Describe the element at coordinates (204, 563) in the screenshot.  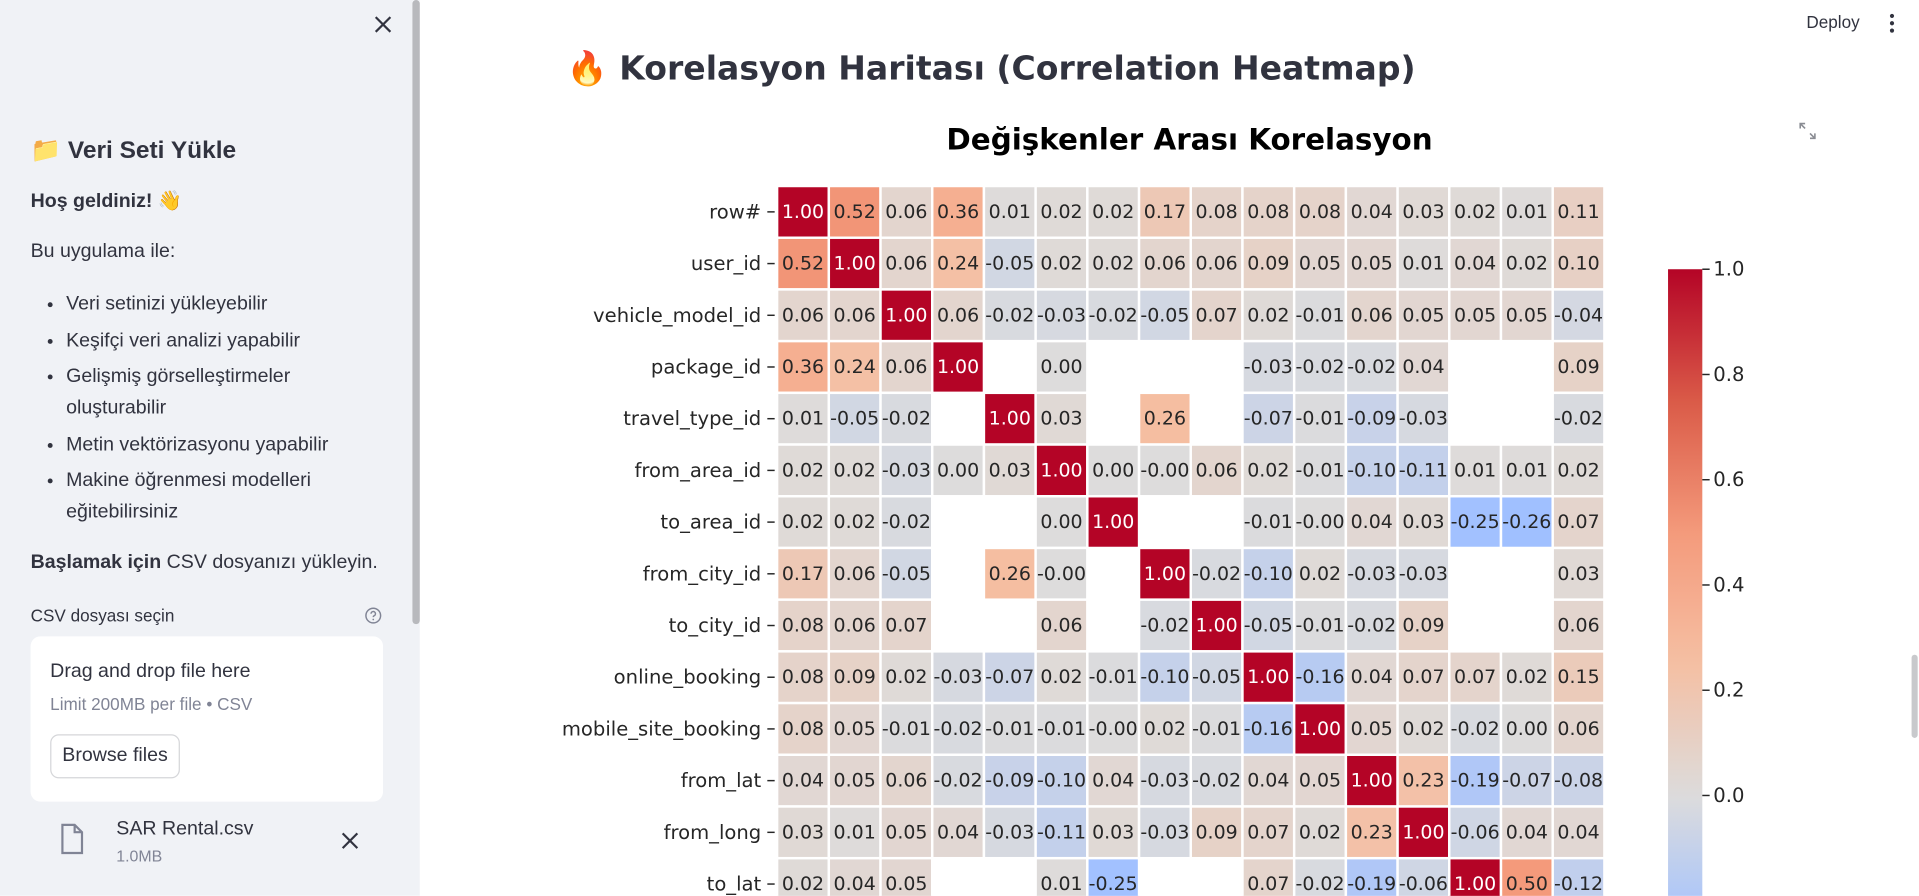
I see `start-text: Başlamak için CSV dosyanızı yükleyin.` at that location.